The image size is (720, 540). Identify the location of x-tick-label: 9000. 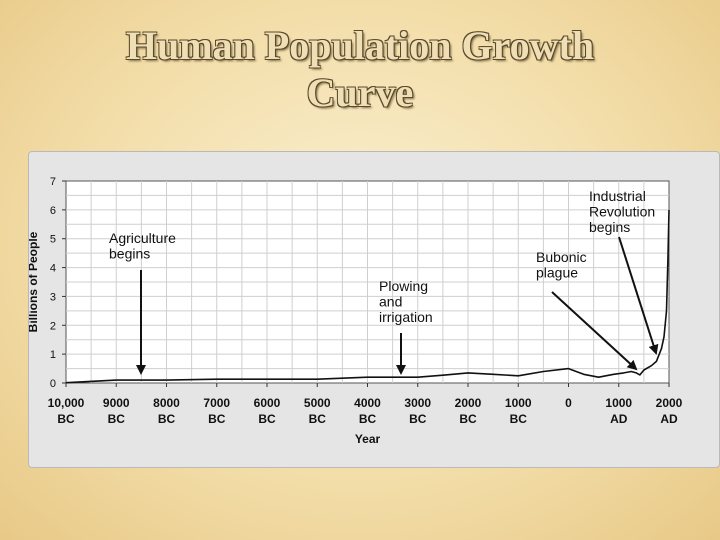
(116, 403).